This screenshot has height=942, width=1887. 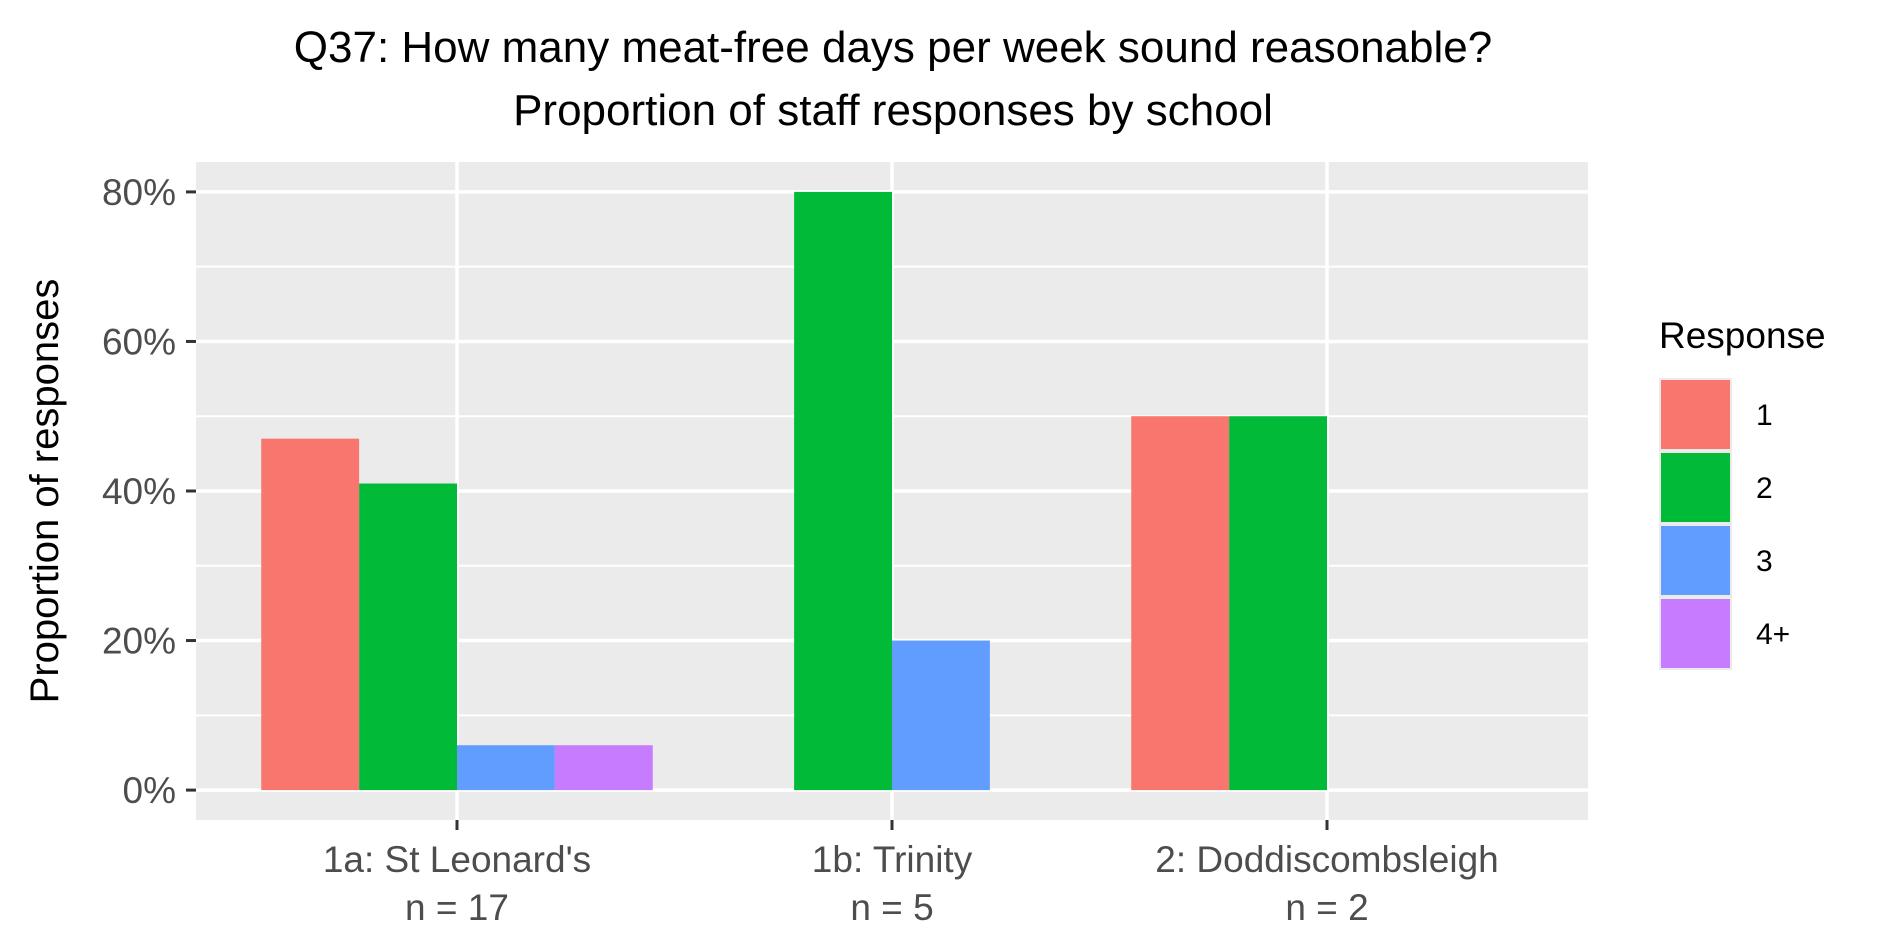 I want to click on x-tick-label: 1a: St Leonard's, so click(x=457, y=859).